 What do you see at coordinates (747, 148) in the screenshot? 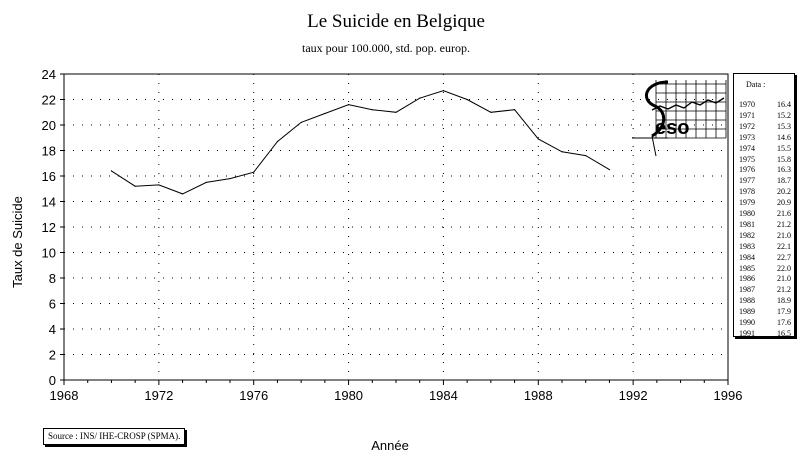
I see `data-table-year: 1974` at bounding box center [747, 148].